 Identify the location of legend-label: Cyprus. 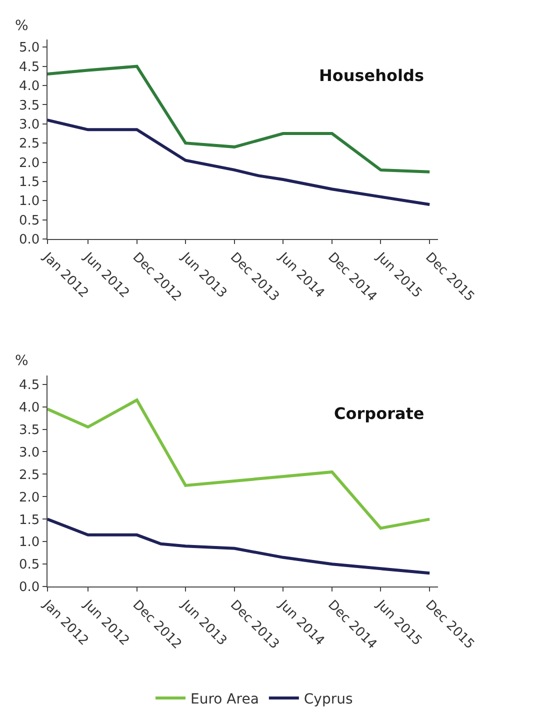
(328, 699).